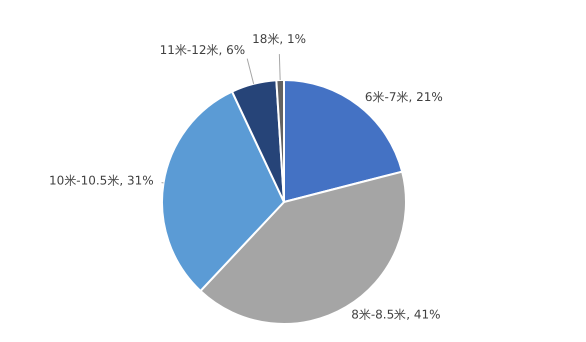 This screenshot has height=342, width=586. Describe the element at coordinates (203, 50) in the screenshot. I see `slice-label: 11米-12米, 6%` at that location.